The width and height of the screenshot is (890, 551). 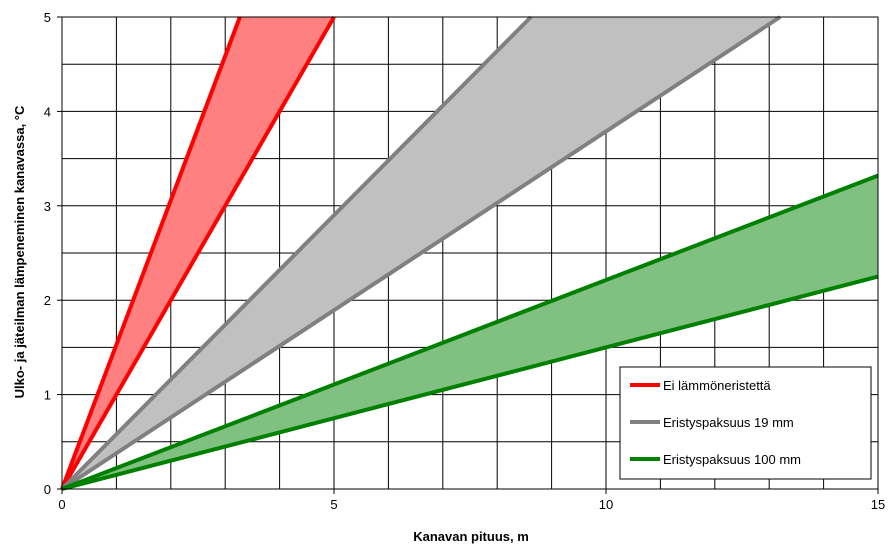 What do you see at coordinates (728, 422) in the screenshot?
I see `legend-label: Eristyspaksuus 19 mm` at bounding box center [728, 422].